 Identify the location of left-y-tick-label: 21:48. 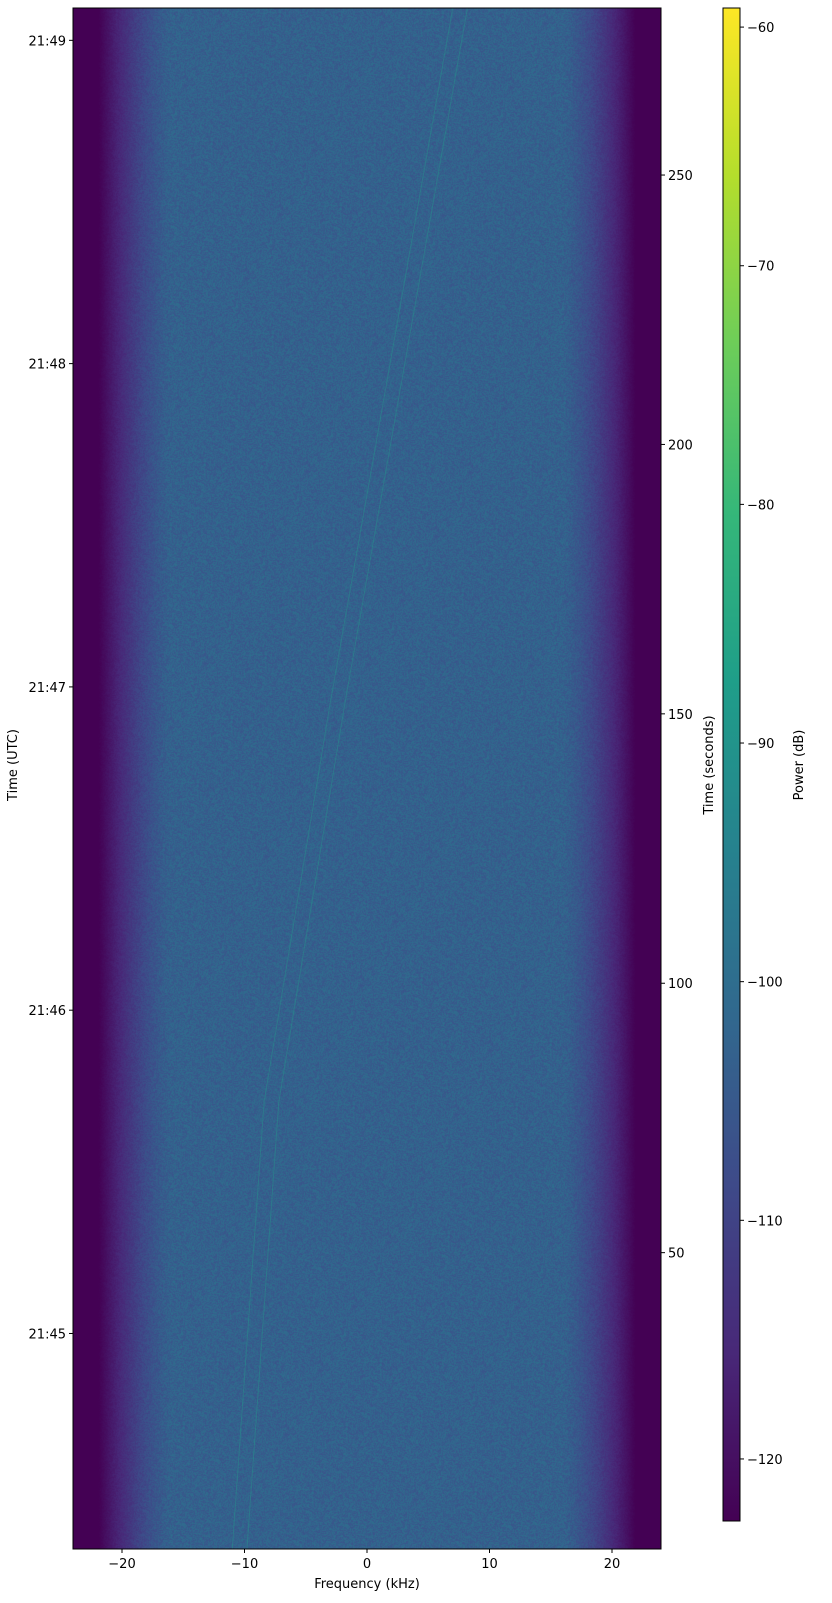
(47, 365).